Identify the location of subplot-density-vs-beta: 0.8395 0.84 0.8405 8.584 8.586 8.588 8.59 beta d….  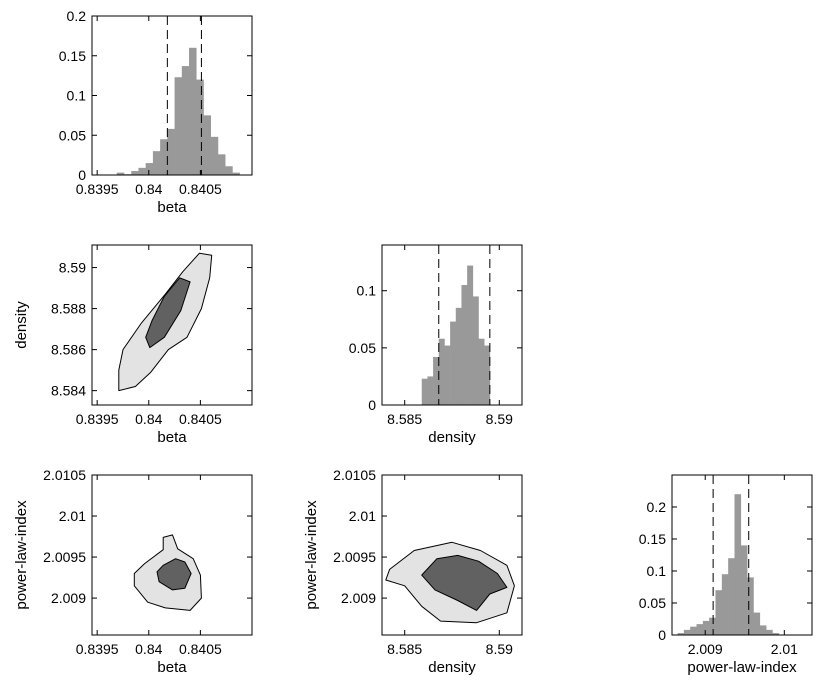
(133, 345).